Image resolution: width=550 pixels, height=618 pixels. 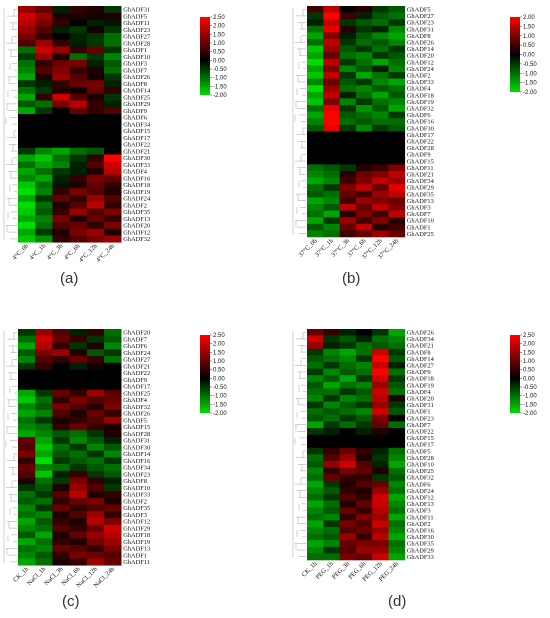 What do you see at coordinates (106, 253) in the screenshot?
I see `column-label: 4°C_24h` at bounding box center [106, 253].